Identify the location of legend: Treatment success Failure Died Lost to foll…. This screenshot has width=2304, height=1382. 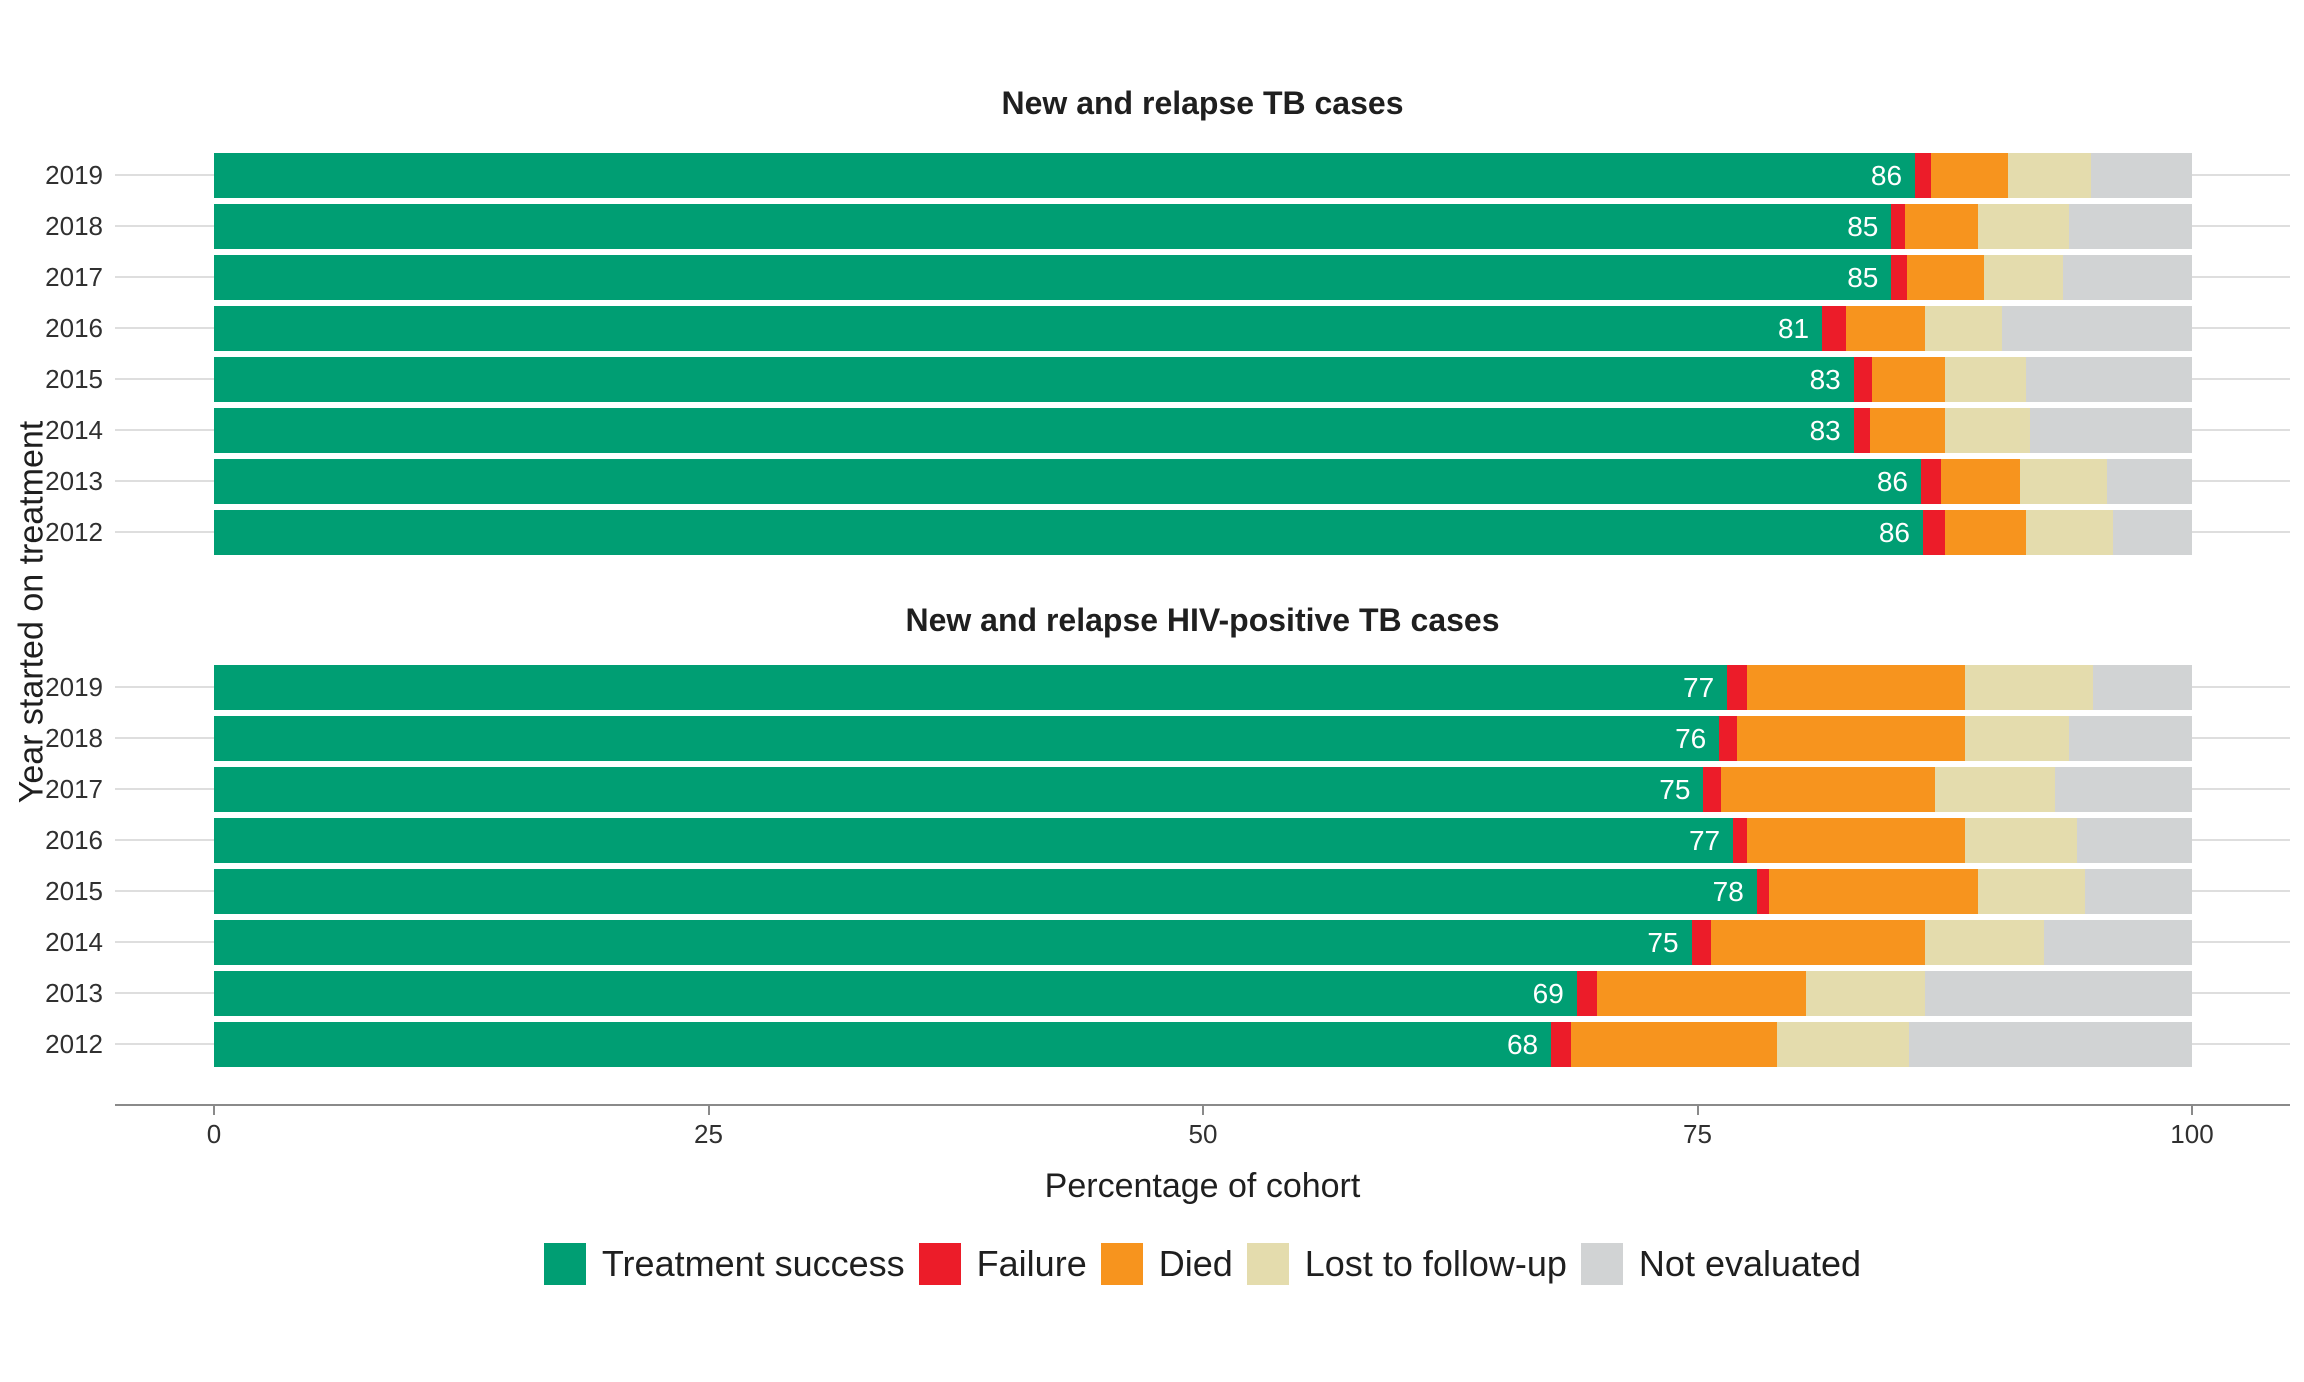
(1202, 1264).